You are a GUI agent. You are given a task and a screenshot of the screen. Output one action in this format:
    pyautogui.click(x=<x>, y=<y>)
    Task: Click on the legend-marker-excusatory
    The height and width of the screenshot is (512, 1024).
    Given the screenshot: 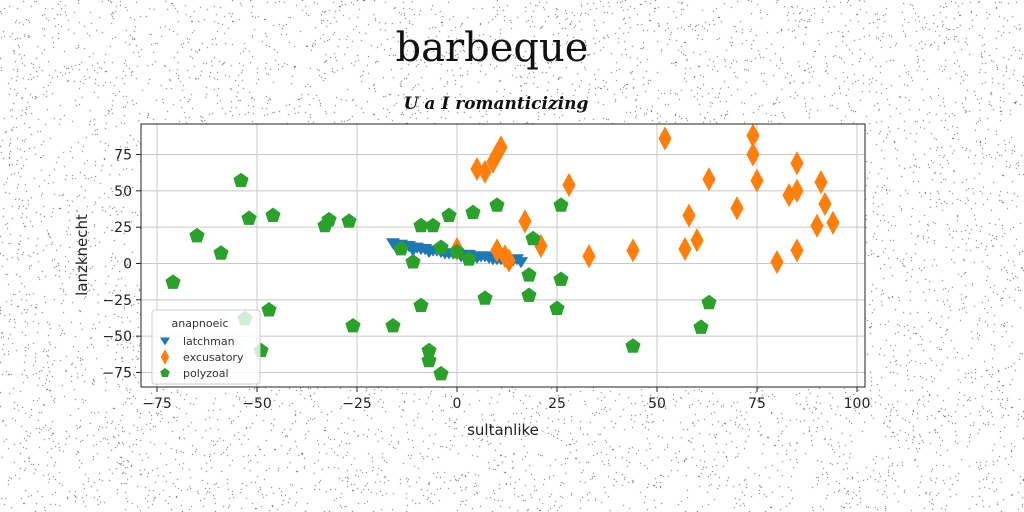 What is the action you would take?
    pyautogui.click(x=165, y=357)
    